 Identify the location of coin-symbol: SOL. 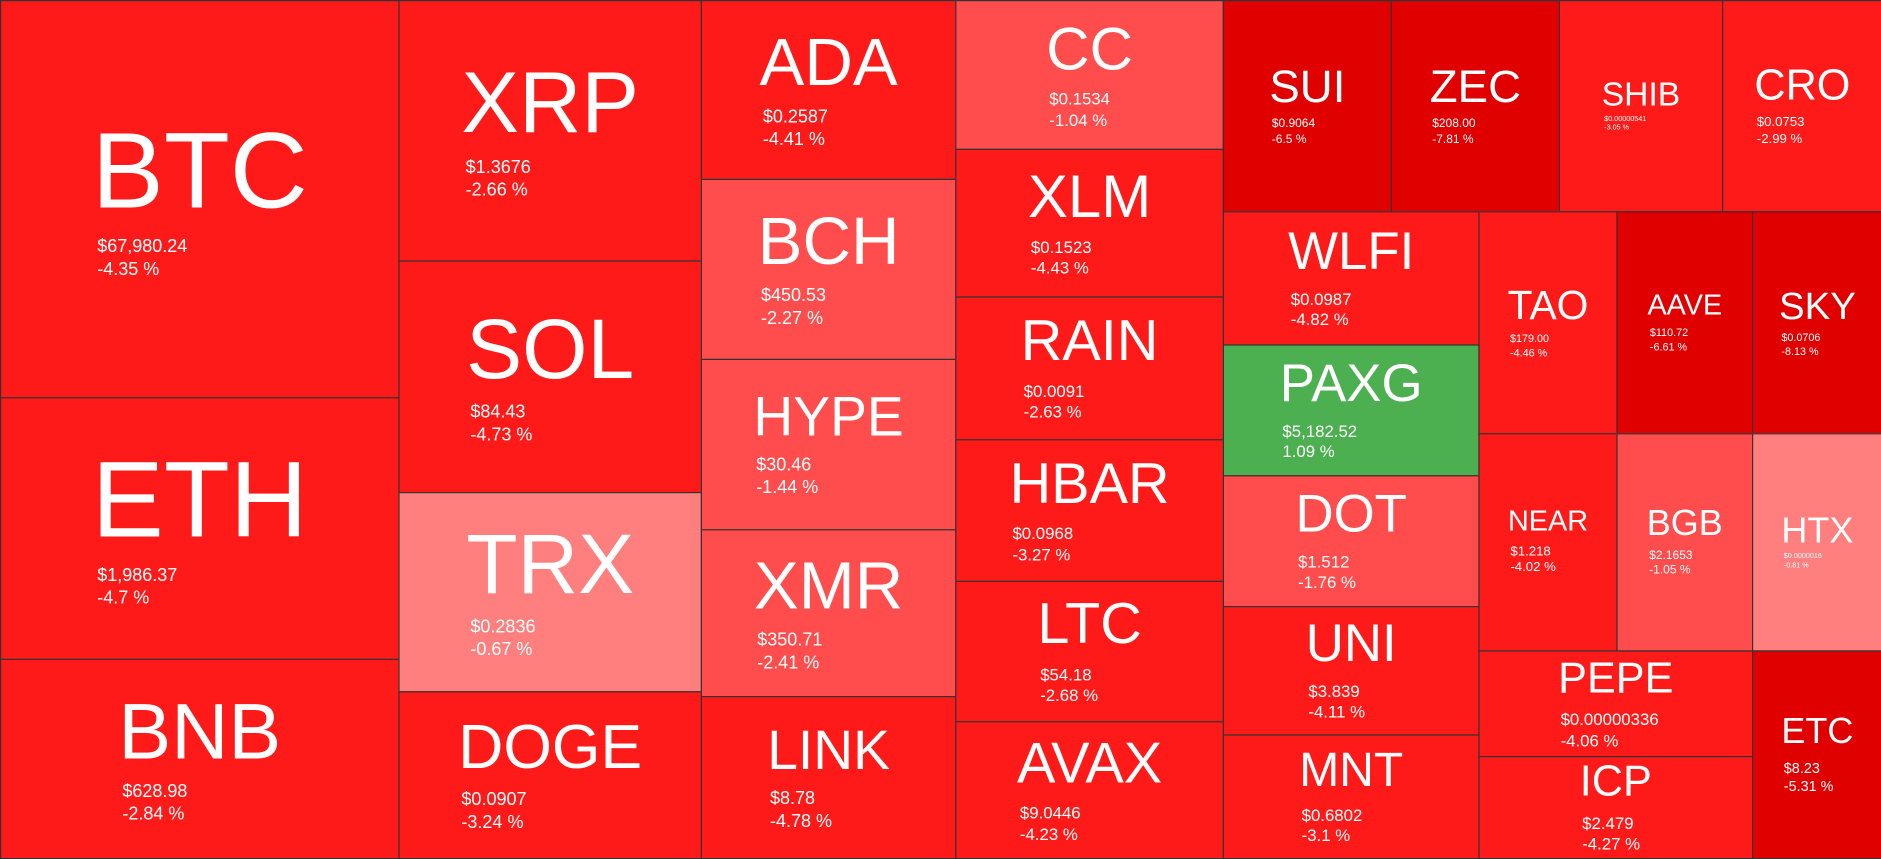
(550, 349).